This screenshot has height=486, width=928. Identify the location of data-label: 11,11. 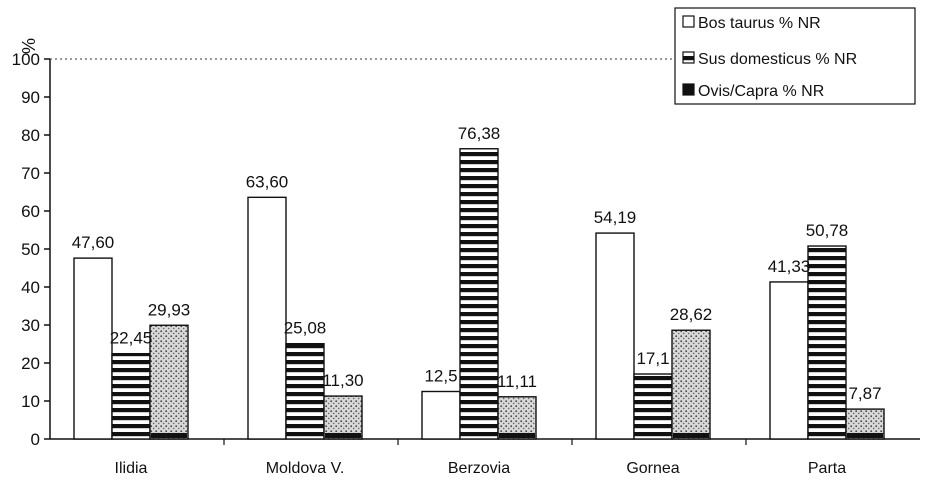
(517, 381).